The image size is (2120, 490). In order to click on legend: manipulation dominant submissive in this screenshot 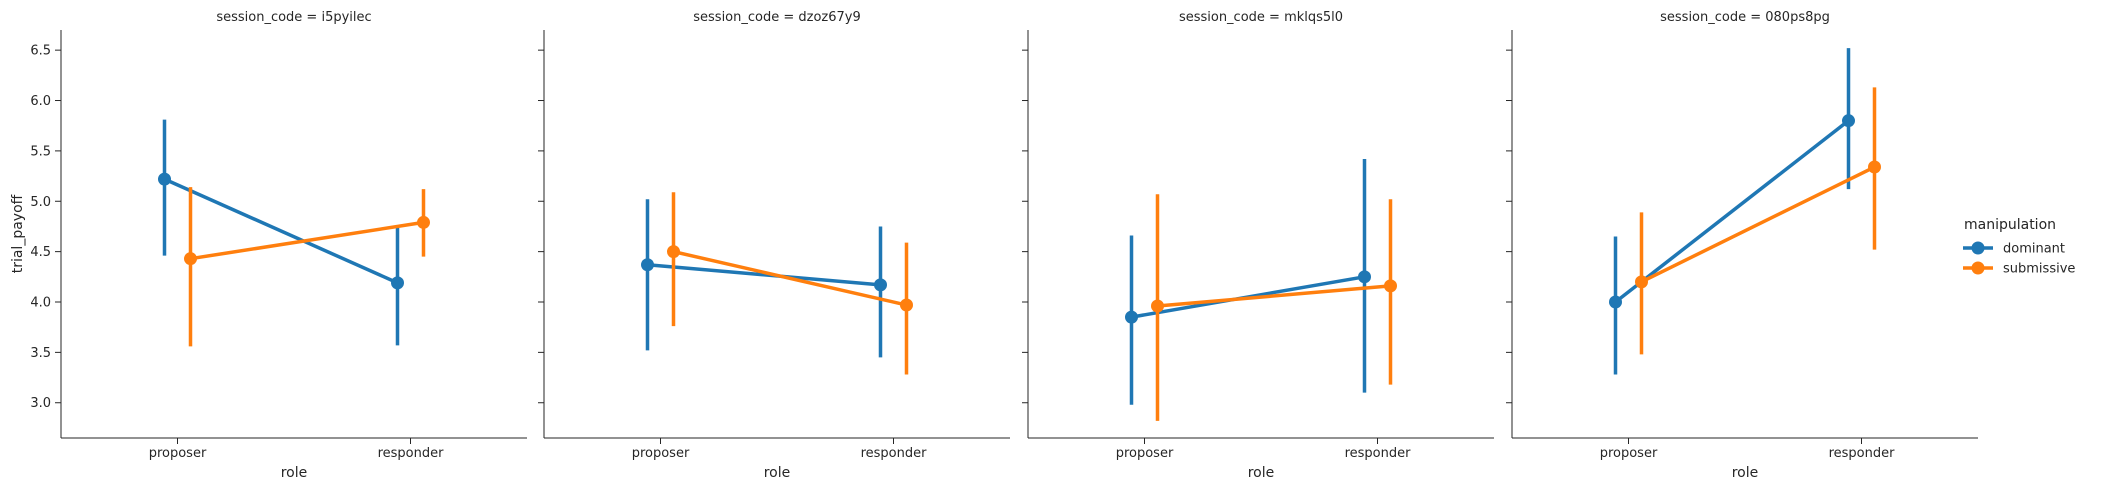, I will do `click(2019, 247)`.